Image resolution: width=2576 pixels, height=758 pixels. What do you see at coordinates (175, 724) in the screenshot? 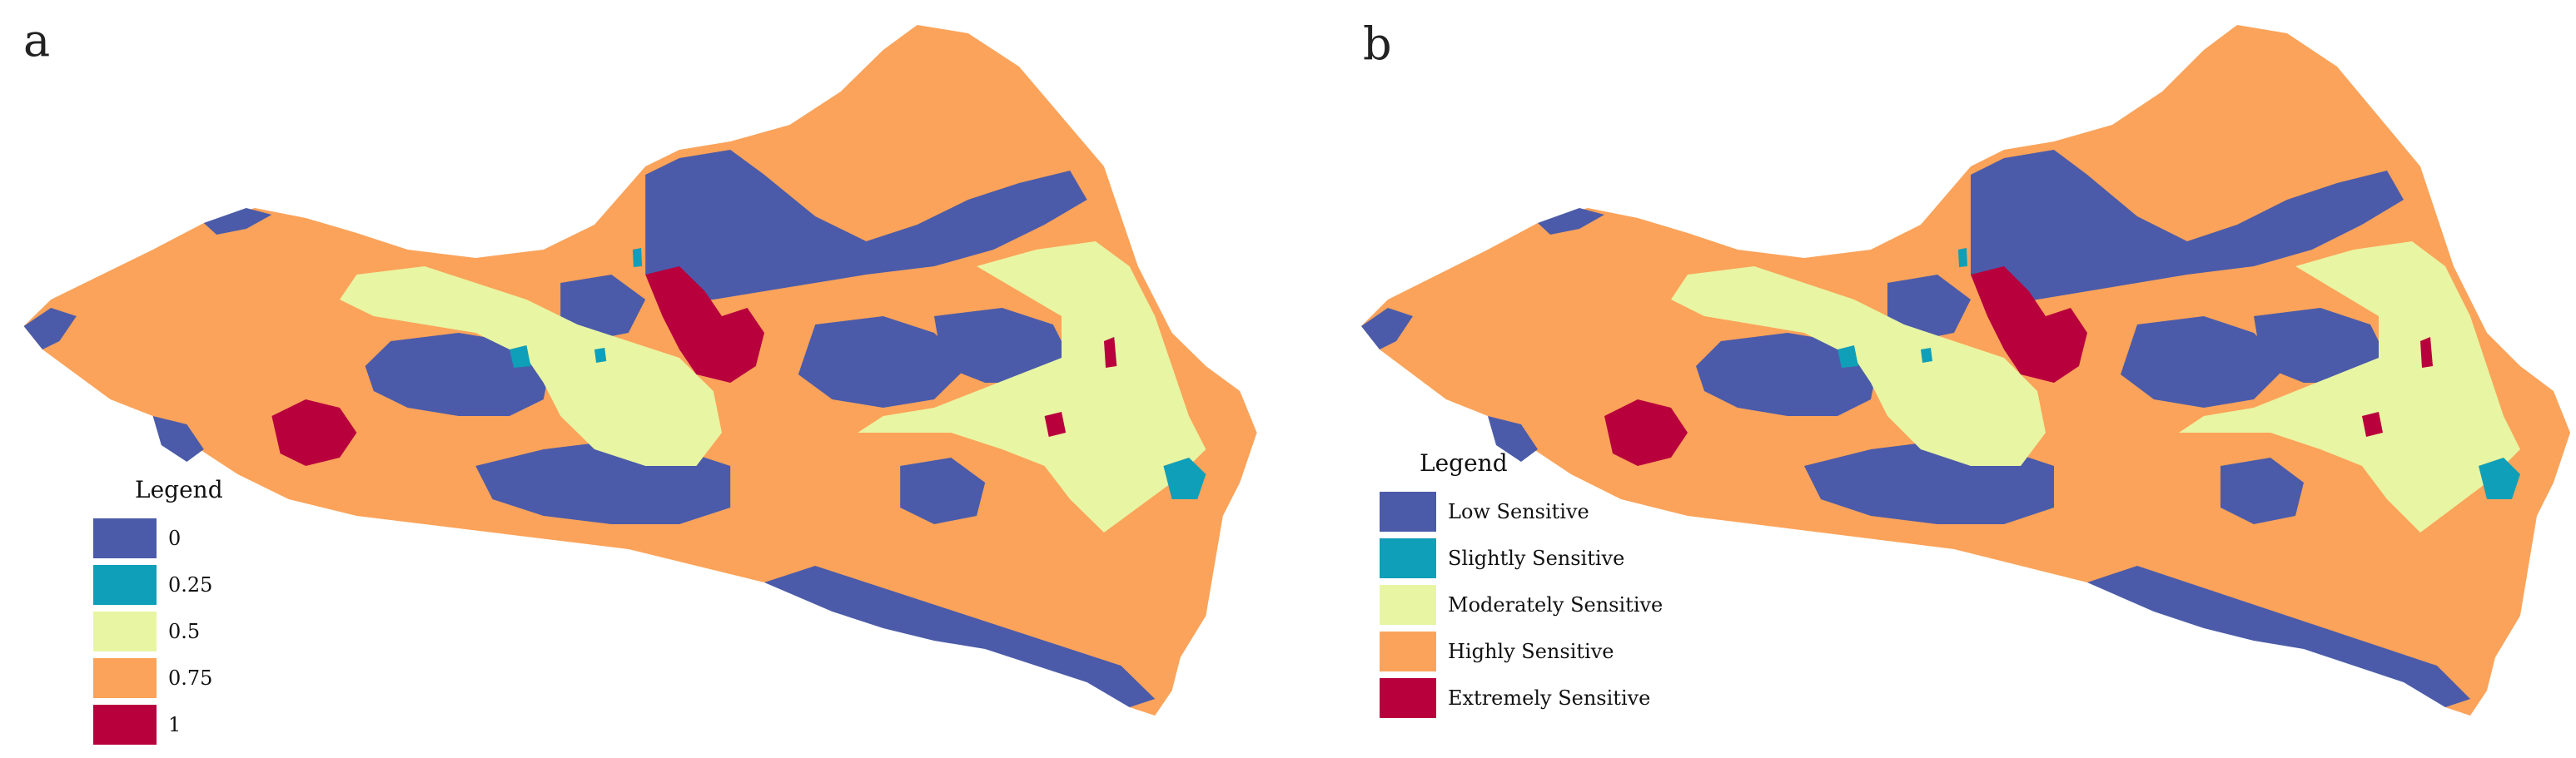
I see `legend-label: 1` at bounding box center [175, 724].